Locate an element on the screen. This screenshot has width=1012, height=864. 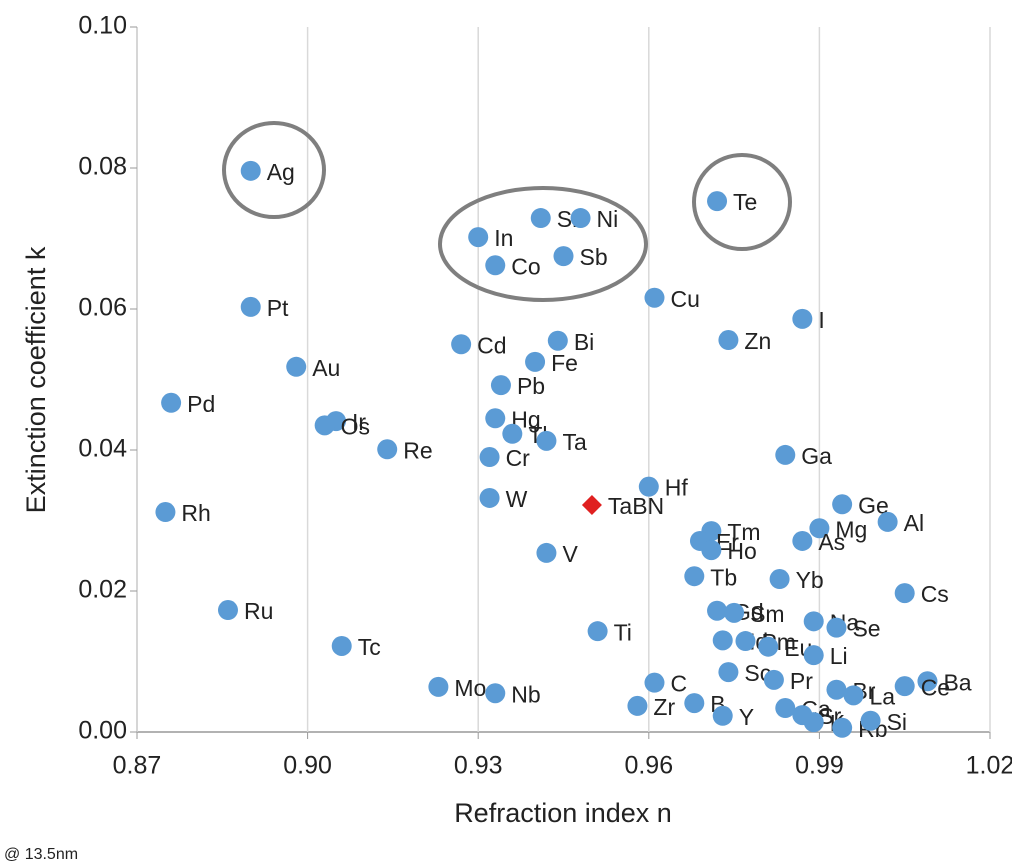
point-label: Au is located at coordinates (326, 368).